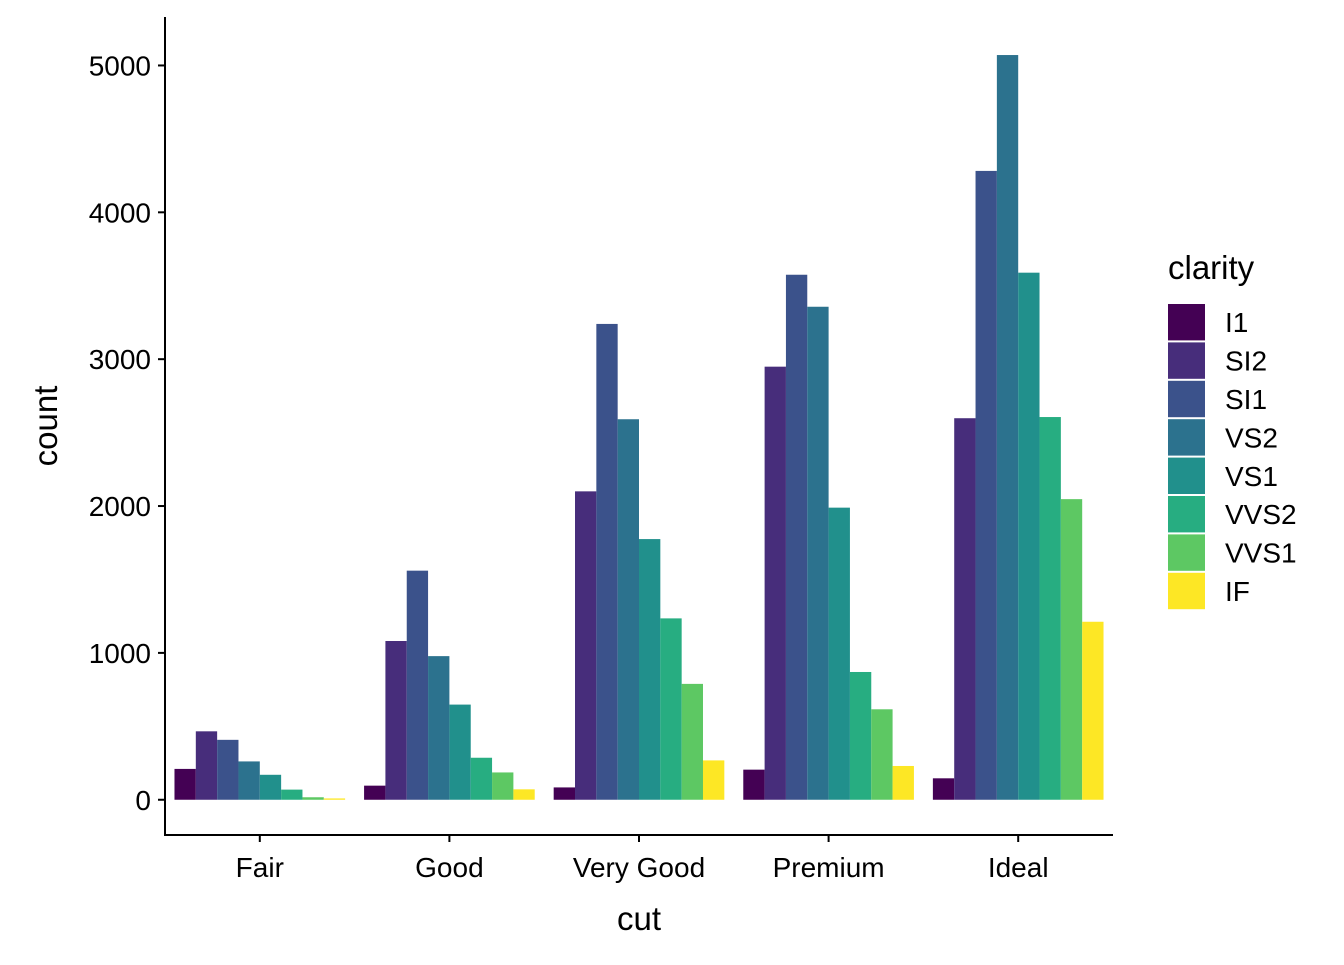  I want to click on bar-ideal-vs1, so click(1029, 536).